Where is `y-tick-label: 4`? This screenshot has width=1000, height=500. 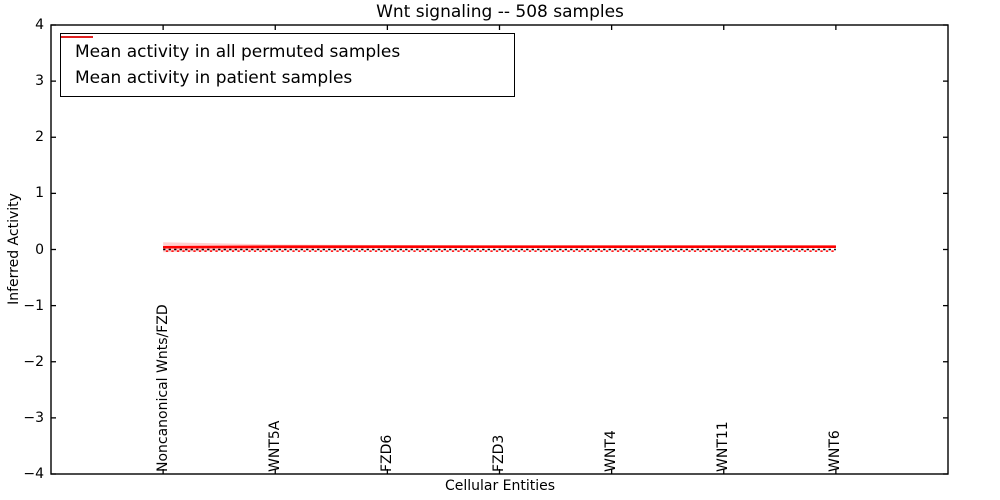
y-tick-label: 4 is located at coordinates (39, 25).